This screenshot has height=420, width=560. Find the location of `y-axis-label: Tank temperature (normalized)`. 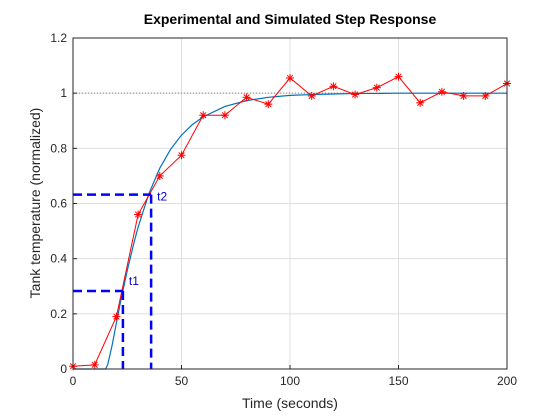

y-axis-label: Tank temperature (normalized) is located at coordinates (35, 203).